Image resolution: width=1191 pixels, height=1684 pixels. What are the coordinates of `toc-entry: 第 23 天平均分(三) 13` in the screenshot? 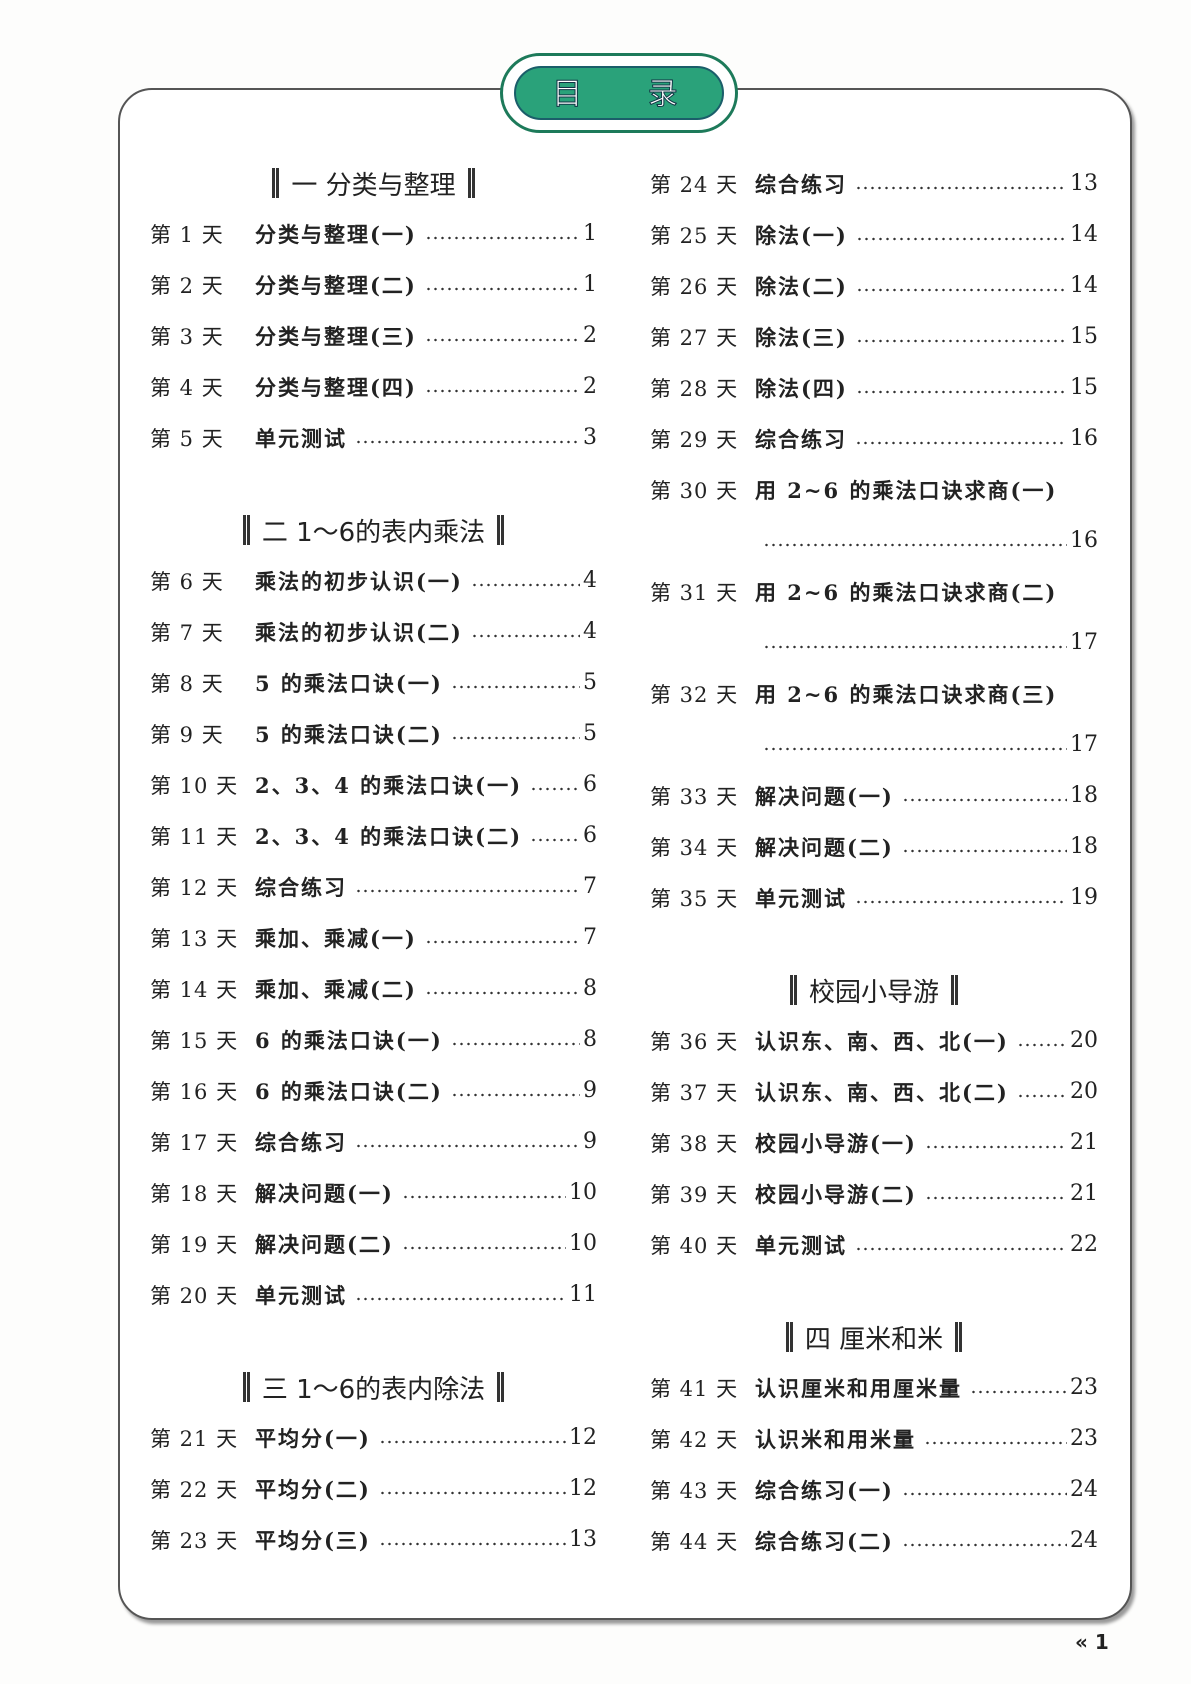 It's located at (373, 1539).